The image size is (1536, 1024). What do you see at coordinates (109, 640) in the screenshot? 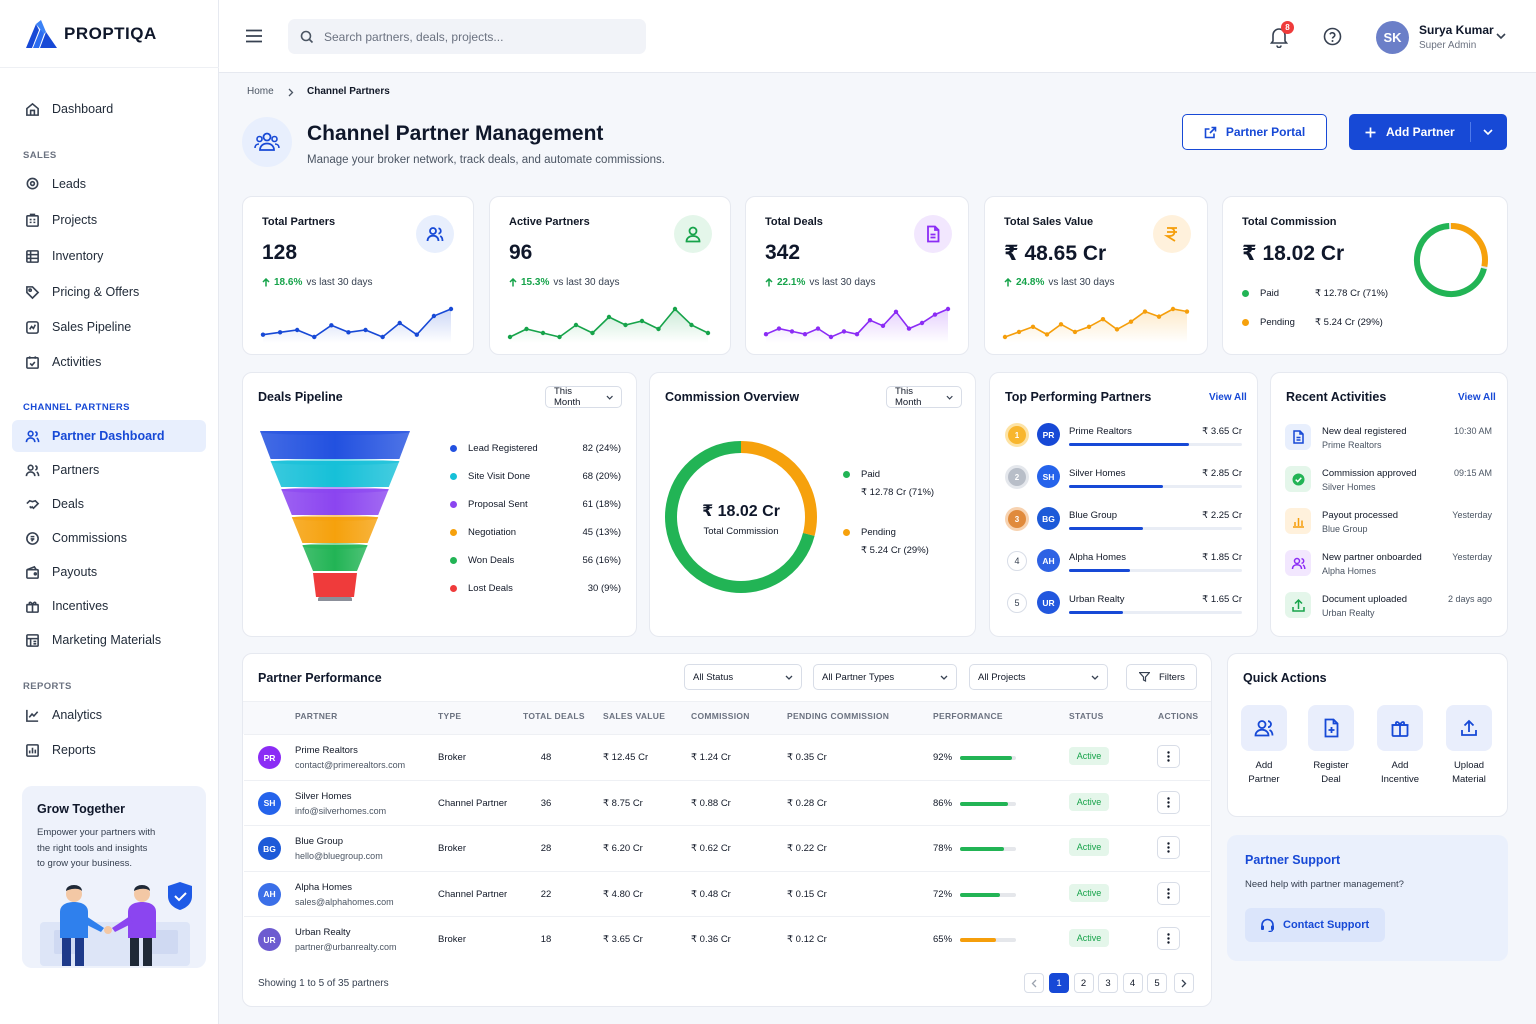
I see `nav-marketing-materials: Marketing Materials` at bounding box center [109, 640].